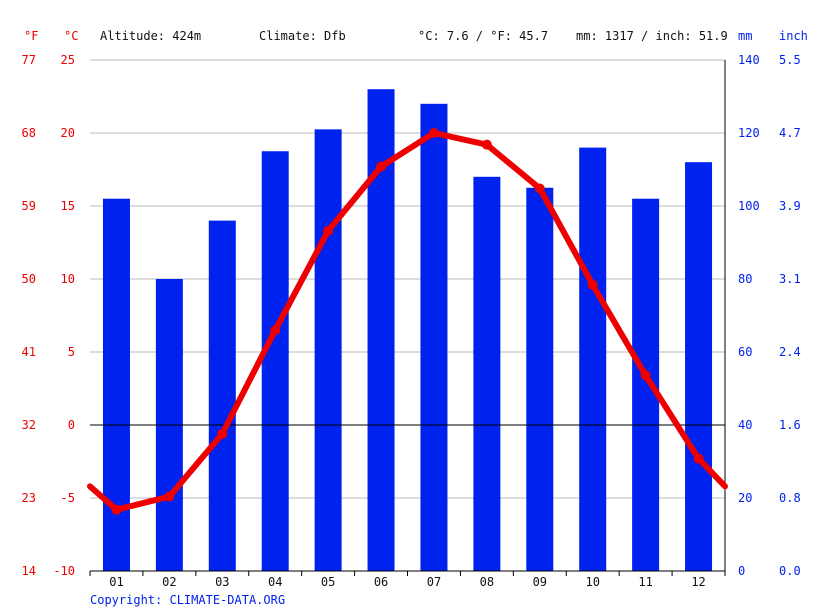 The image size is (815, 611). Describe the element at coordinates (749, 60) in the screenshot. I see `mm-tick-label: 140` at that location.